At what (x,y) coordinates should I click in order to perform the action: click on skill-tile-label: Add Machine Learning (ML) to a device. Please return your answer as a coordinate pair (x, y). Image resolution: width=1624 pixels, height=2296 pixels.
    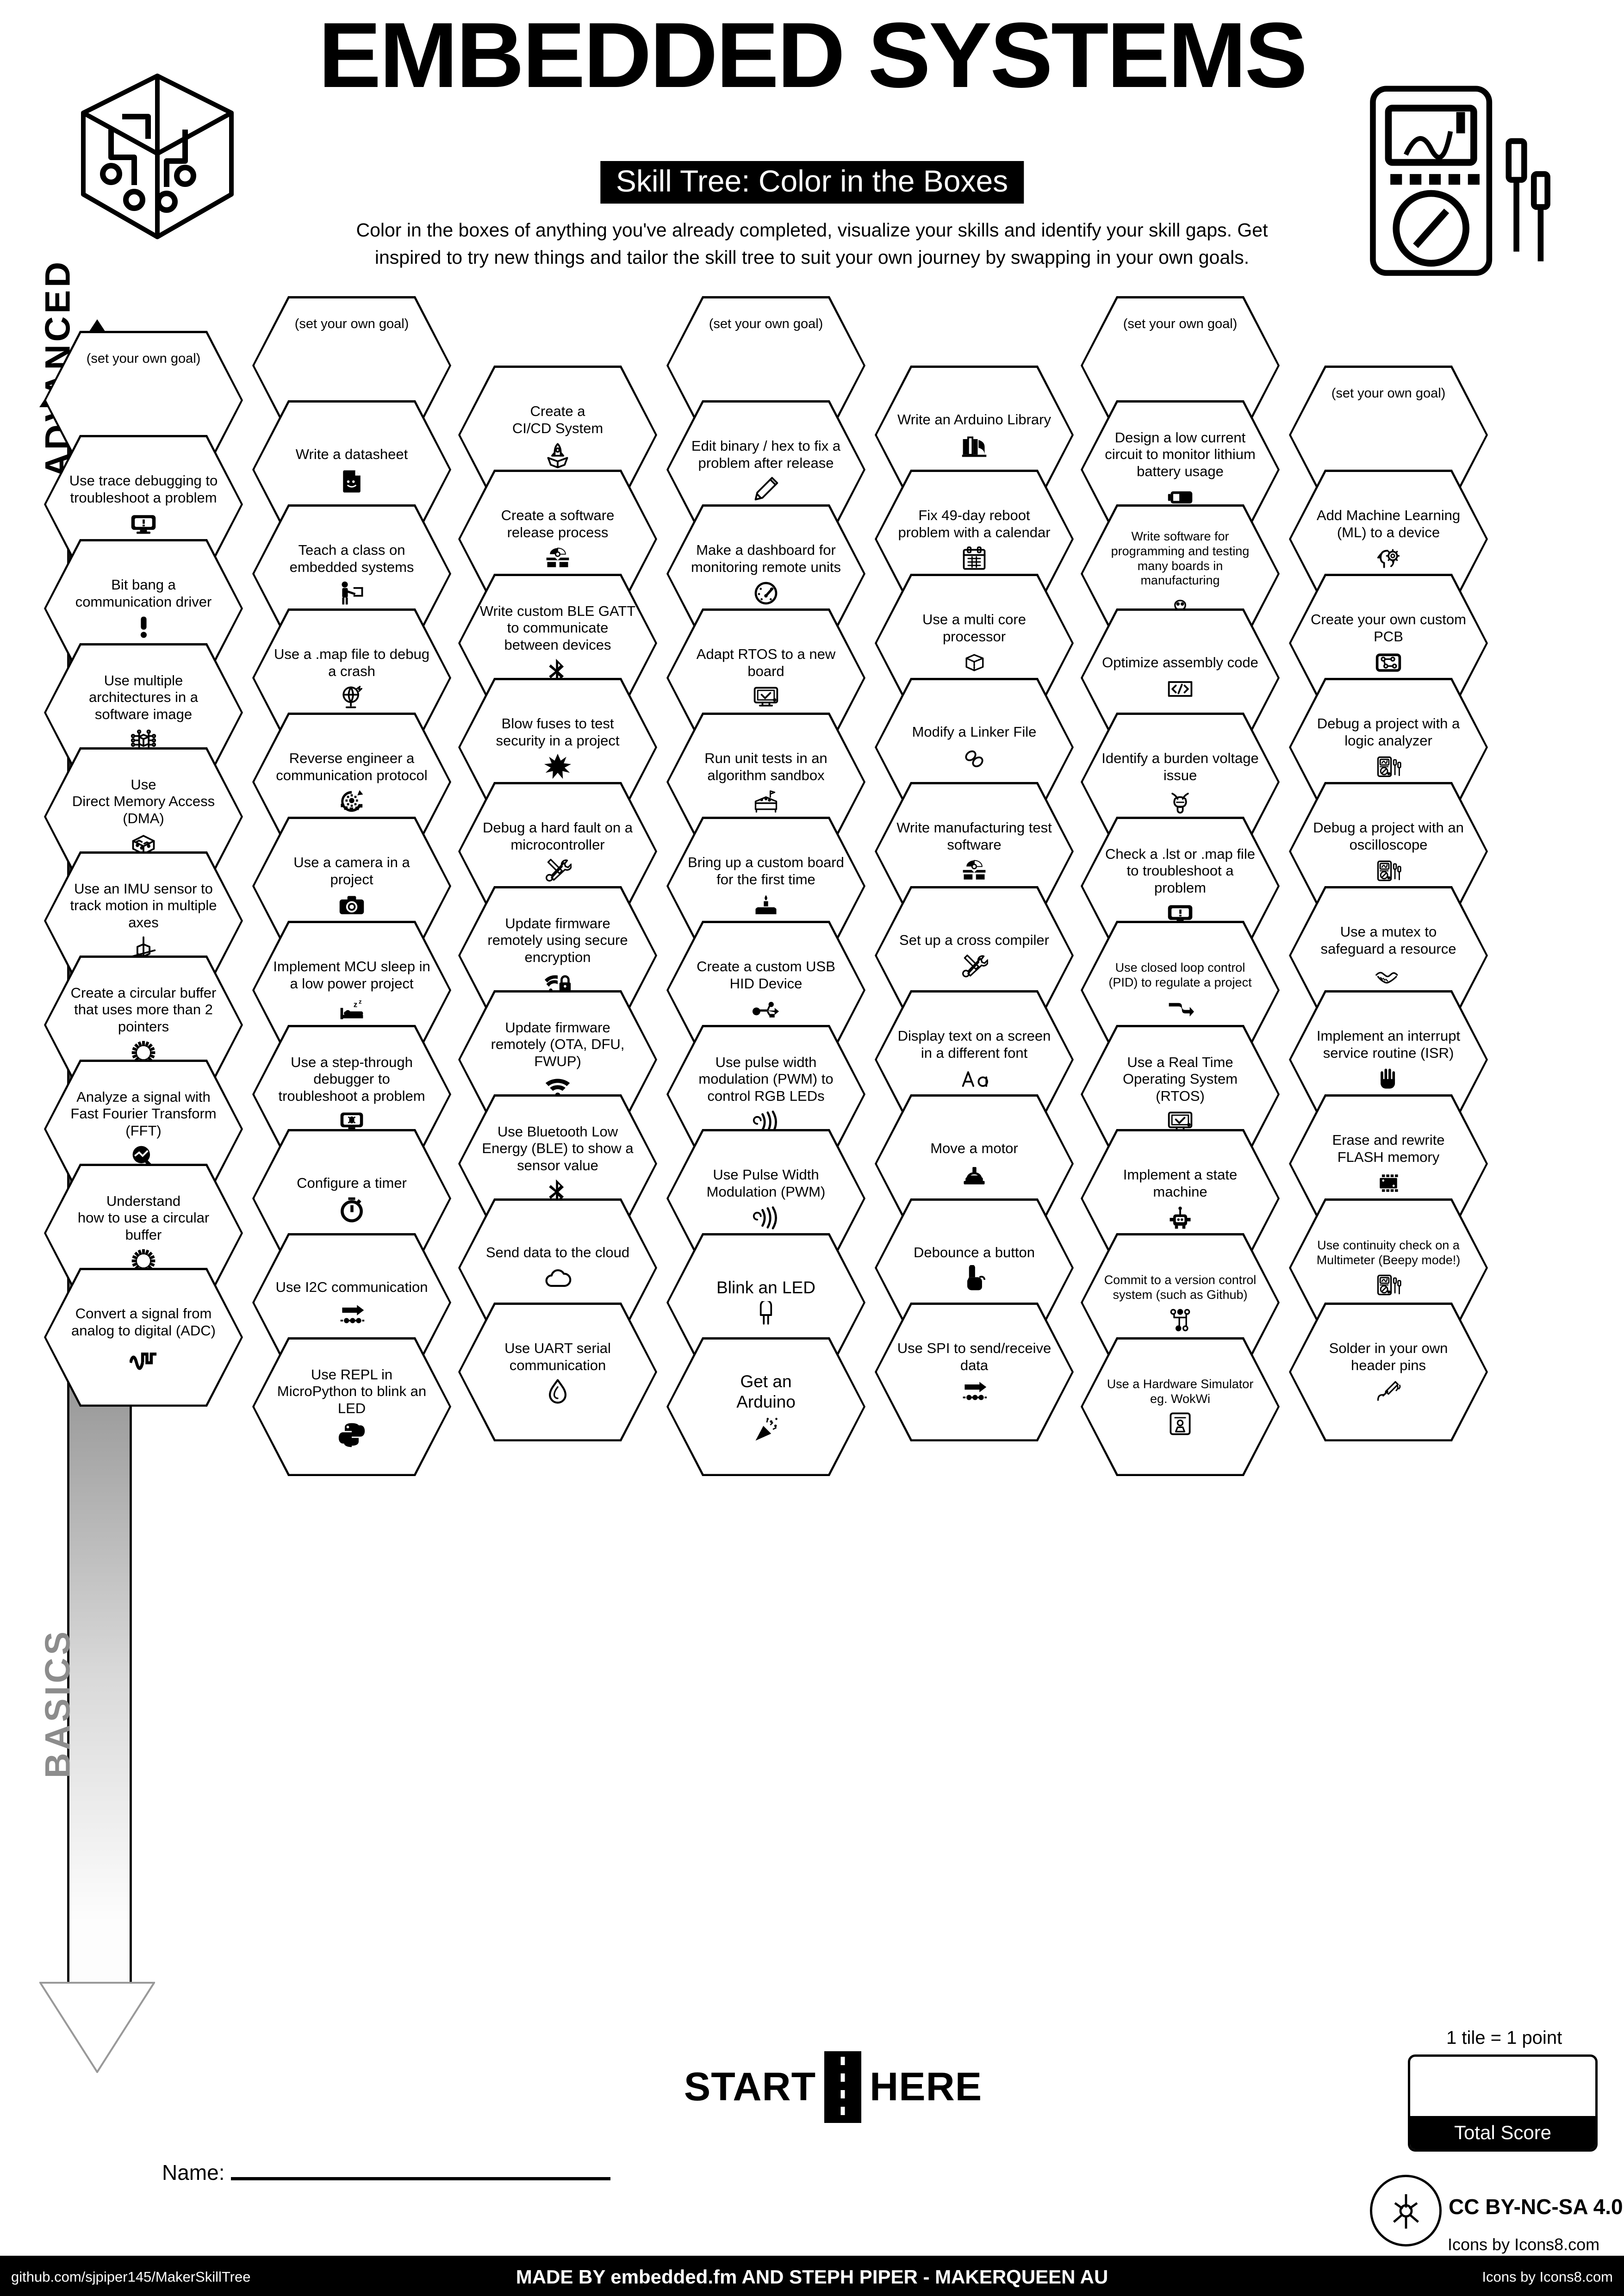
    Looking at the image, I should click on (1388, 523).